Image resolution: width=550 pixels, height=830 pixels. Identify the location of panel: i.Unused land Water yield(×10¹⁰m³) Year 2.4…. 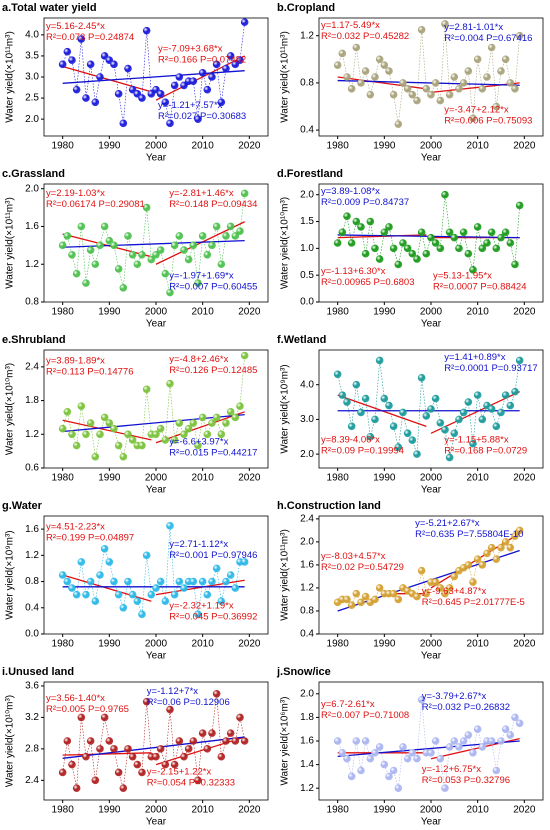
(135, 747).